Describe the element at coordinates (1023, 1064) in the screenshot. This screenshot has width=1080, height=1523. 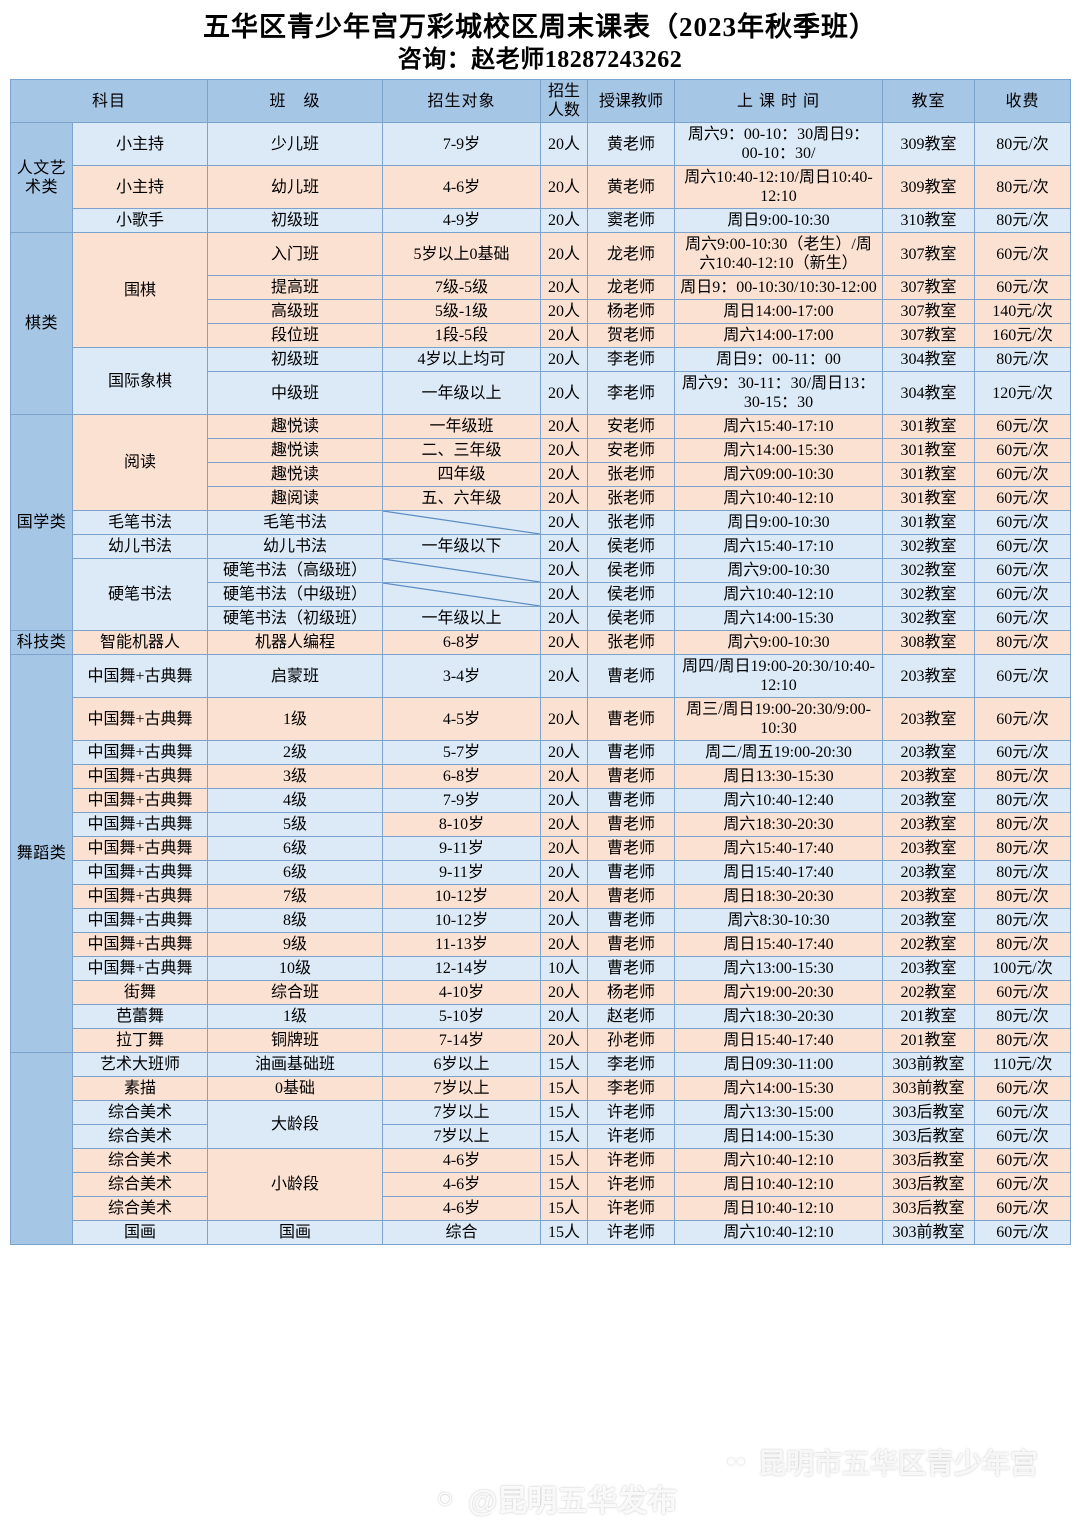
I see `cell-fee: 110元/次` at that location.